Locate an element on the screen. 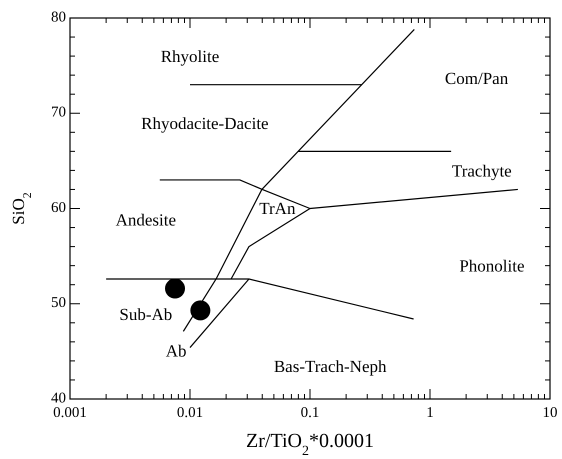 This screenshot has height=459, width=562. annotation: Rhyolite is located at coordinates (190, 56).